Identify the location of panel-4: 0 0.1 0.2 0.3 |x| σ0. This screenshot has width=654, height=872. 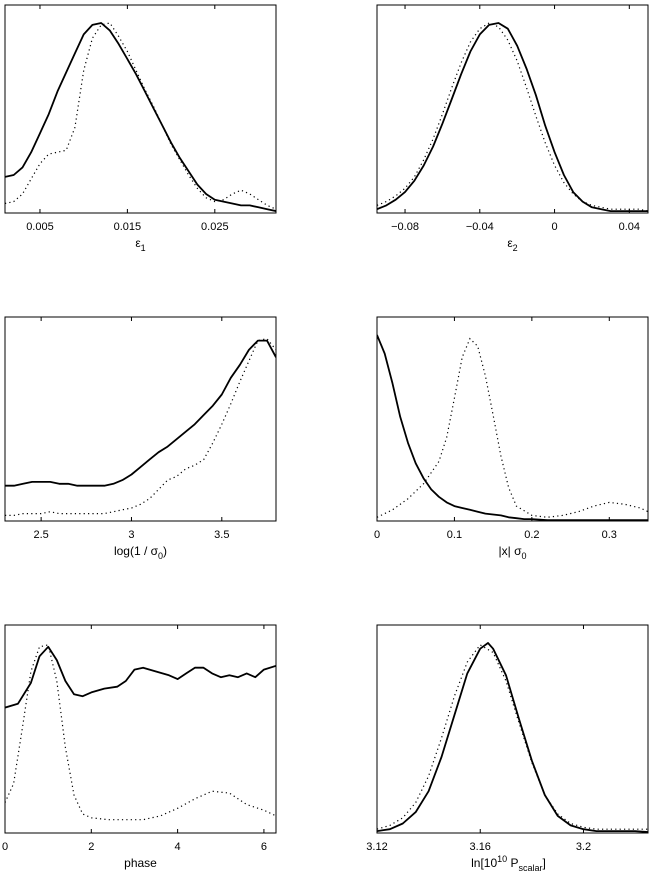
(511, 438).